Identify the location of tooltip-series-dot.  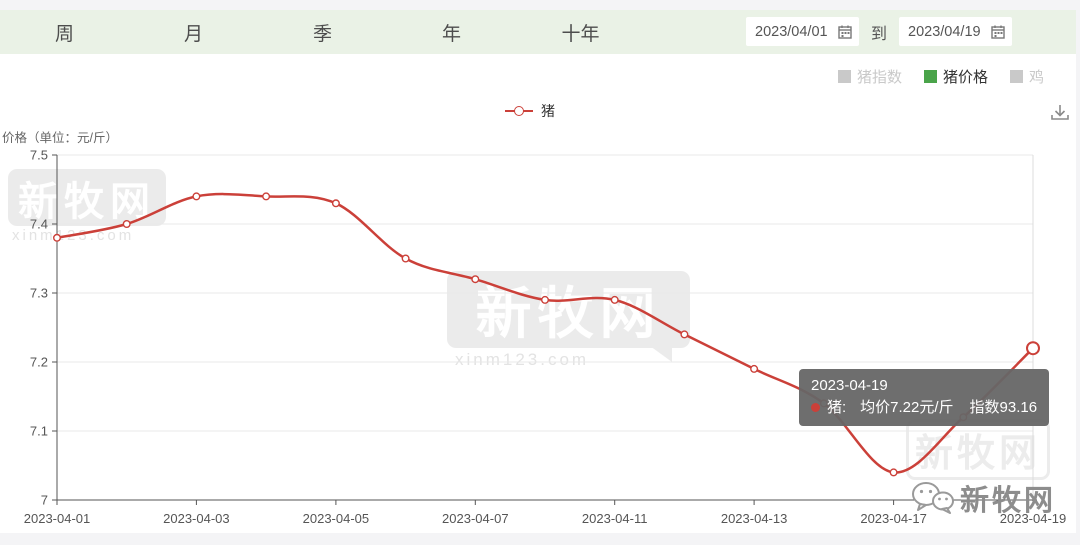
(815, 408).